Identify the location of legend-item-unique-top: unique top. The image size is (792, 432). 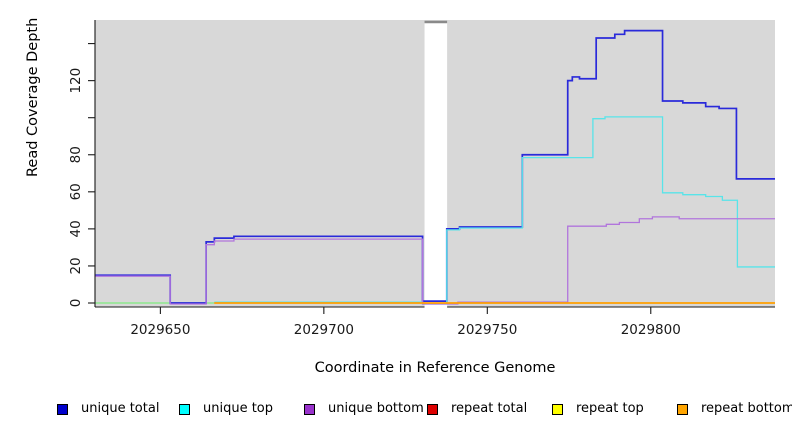
(226, 409).